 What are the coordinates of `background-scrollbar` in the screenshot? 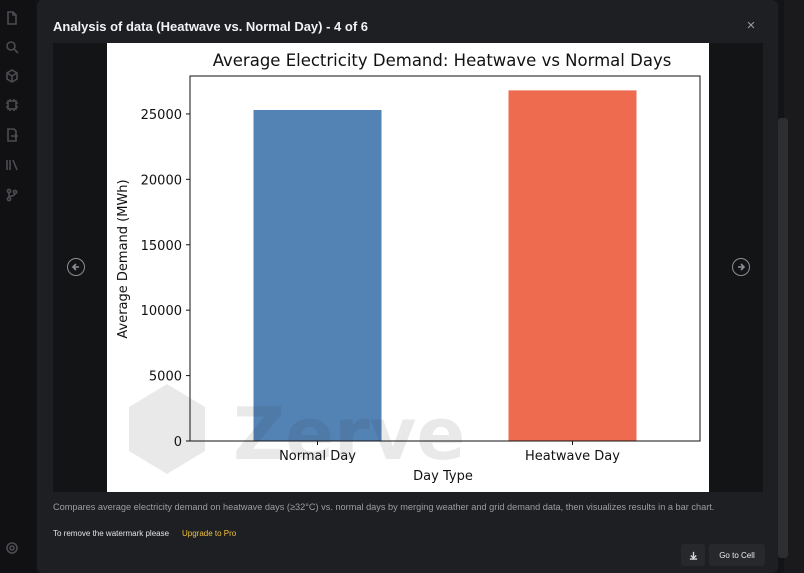 It's located at (783, 338).